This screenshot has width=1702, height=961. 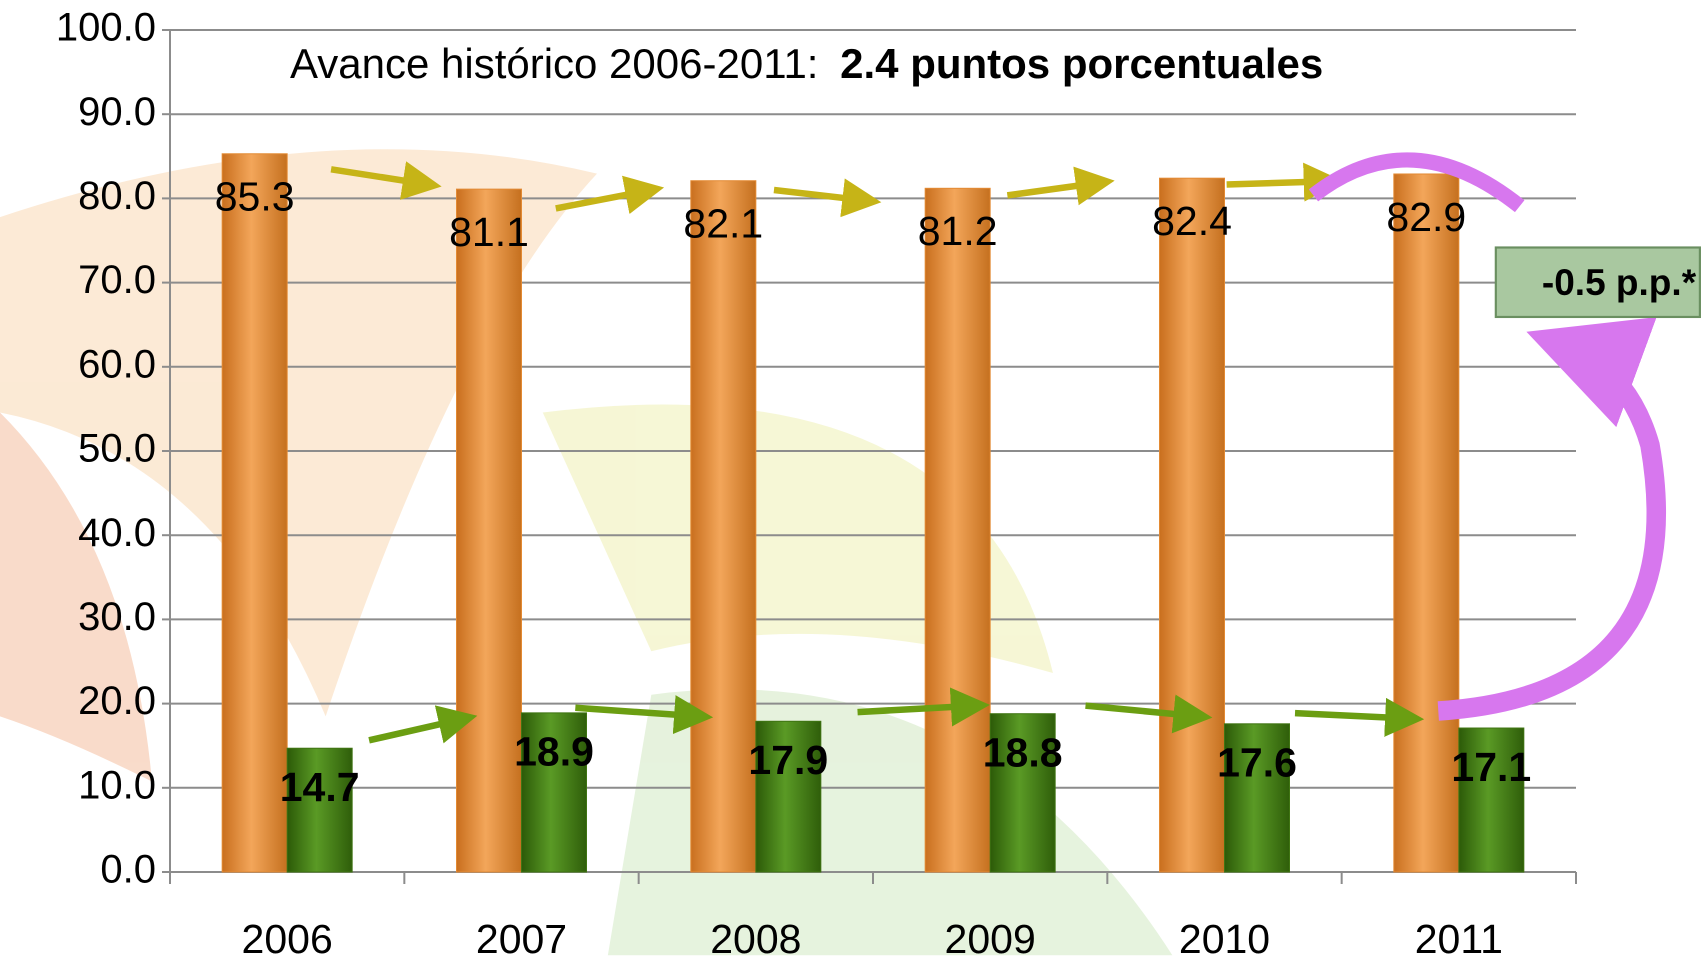 I want to click on y-tick-label: 90.0, so click(x=117, y=112).